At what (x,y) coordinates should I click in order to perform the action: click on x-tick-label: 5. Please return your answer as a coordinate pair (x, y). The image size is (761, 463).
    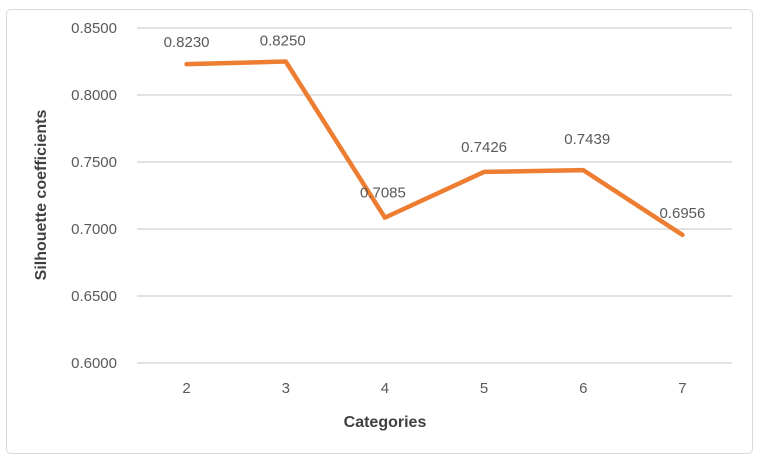
    Looking at the image, I should click on (484, 388).